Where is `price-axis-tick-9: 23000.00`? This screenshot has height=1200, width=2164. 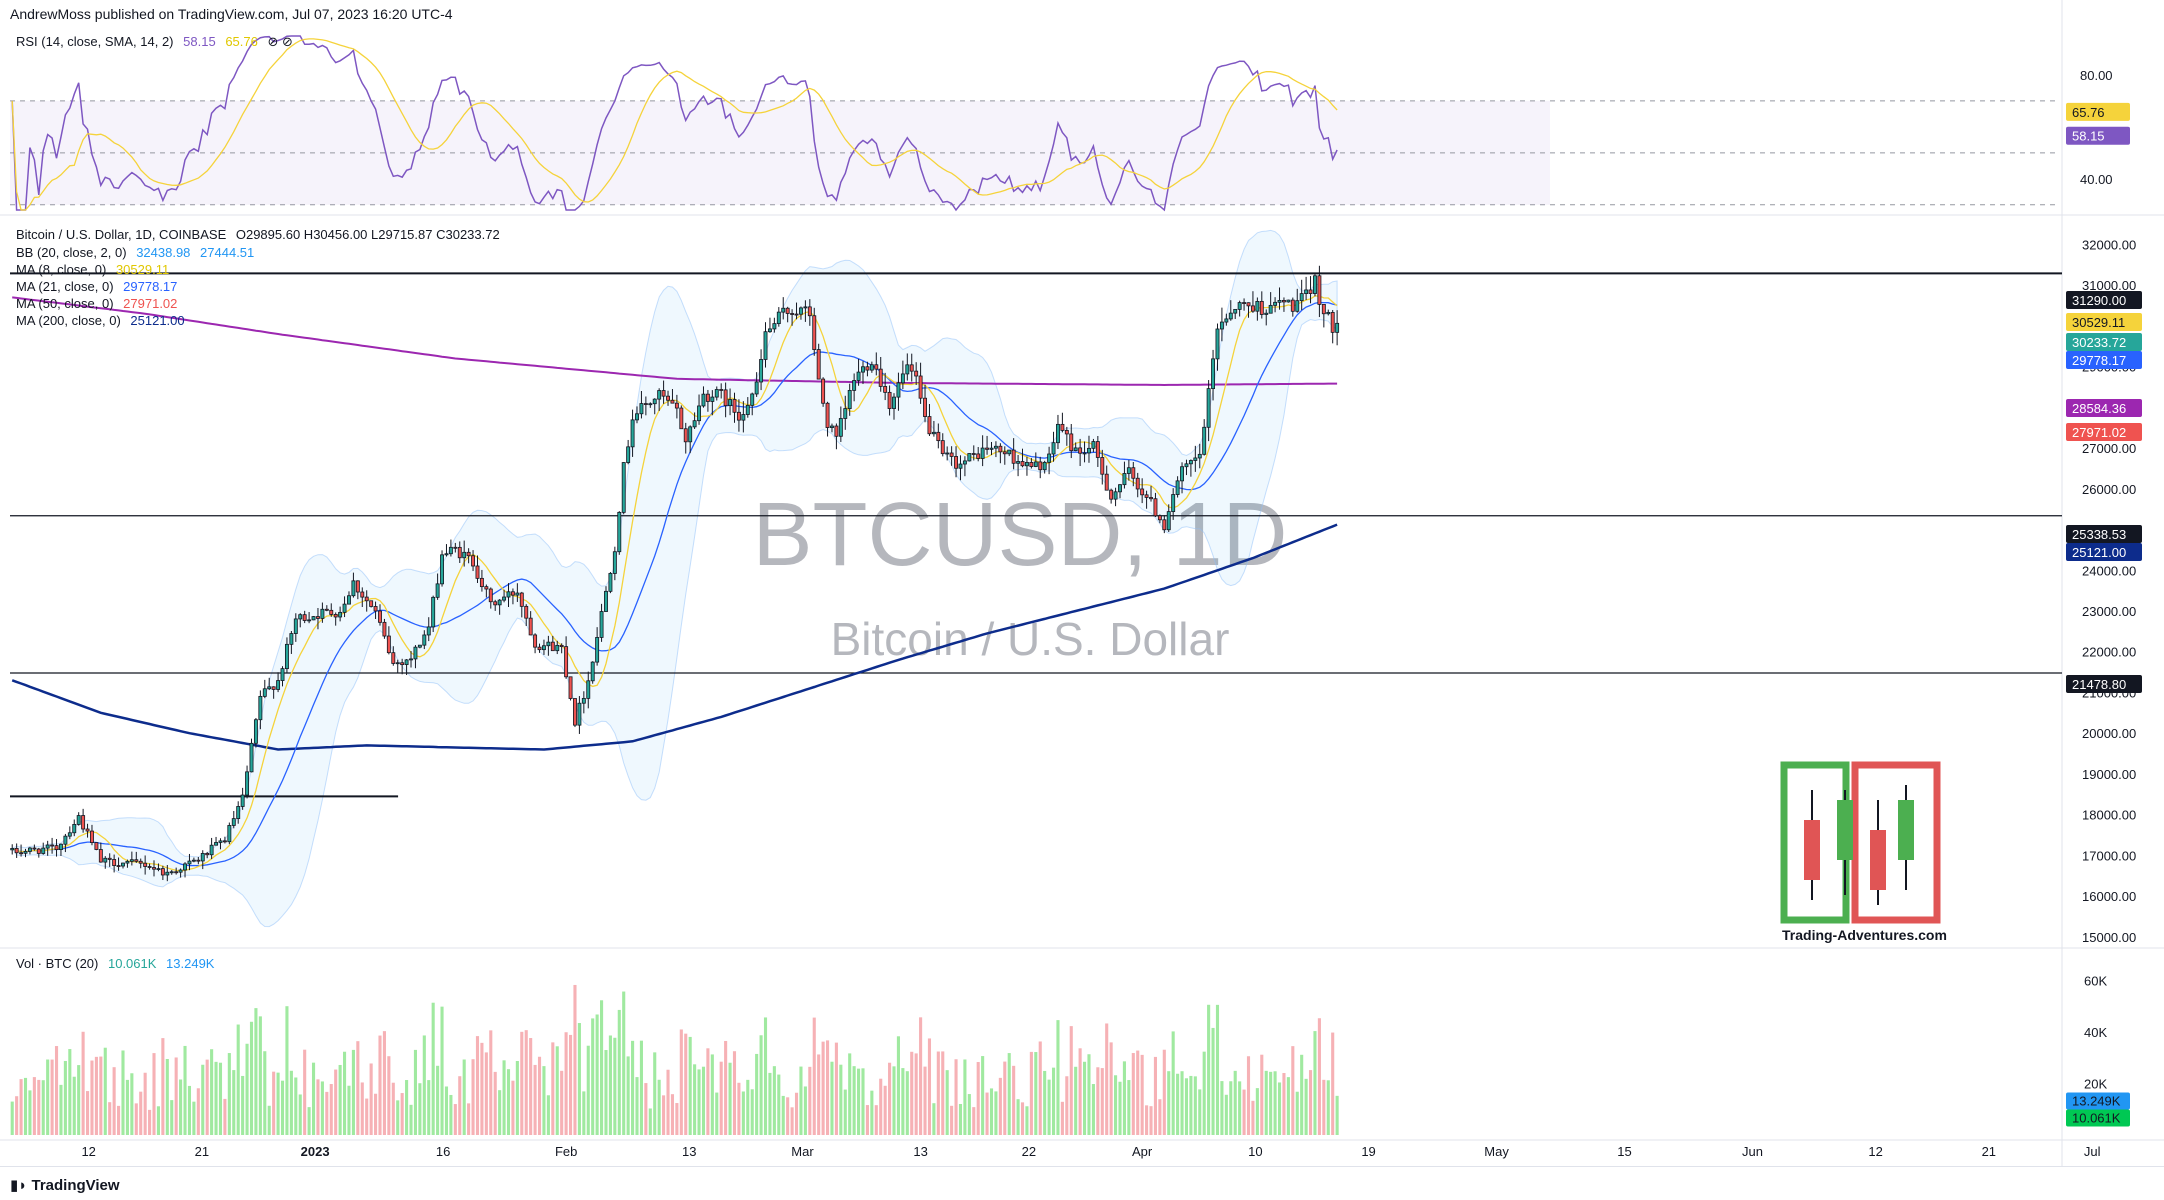 price-axis-tick-9: 23000.00 is located at coordinates (2109, 611).